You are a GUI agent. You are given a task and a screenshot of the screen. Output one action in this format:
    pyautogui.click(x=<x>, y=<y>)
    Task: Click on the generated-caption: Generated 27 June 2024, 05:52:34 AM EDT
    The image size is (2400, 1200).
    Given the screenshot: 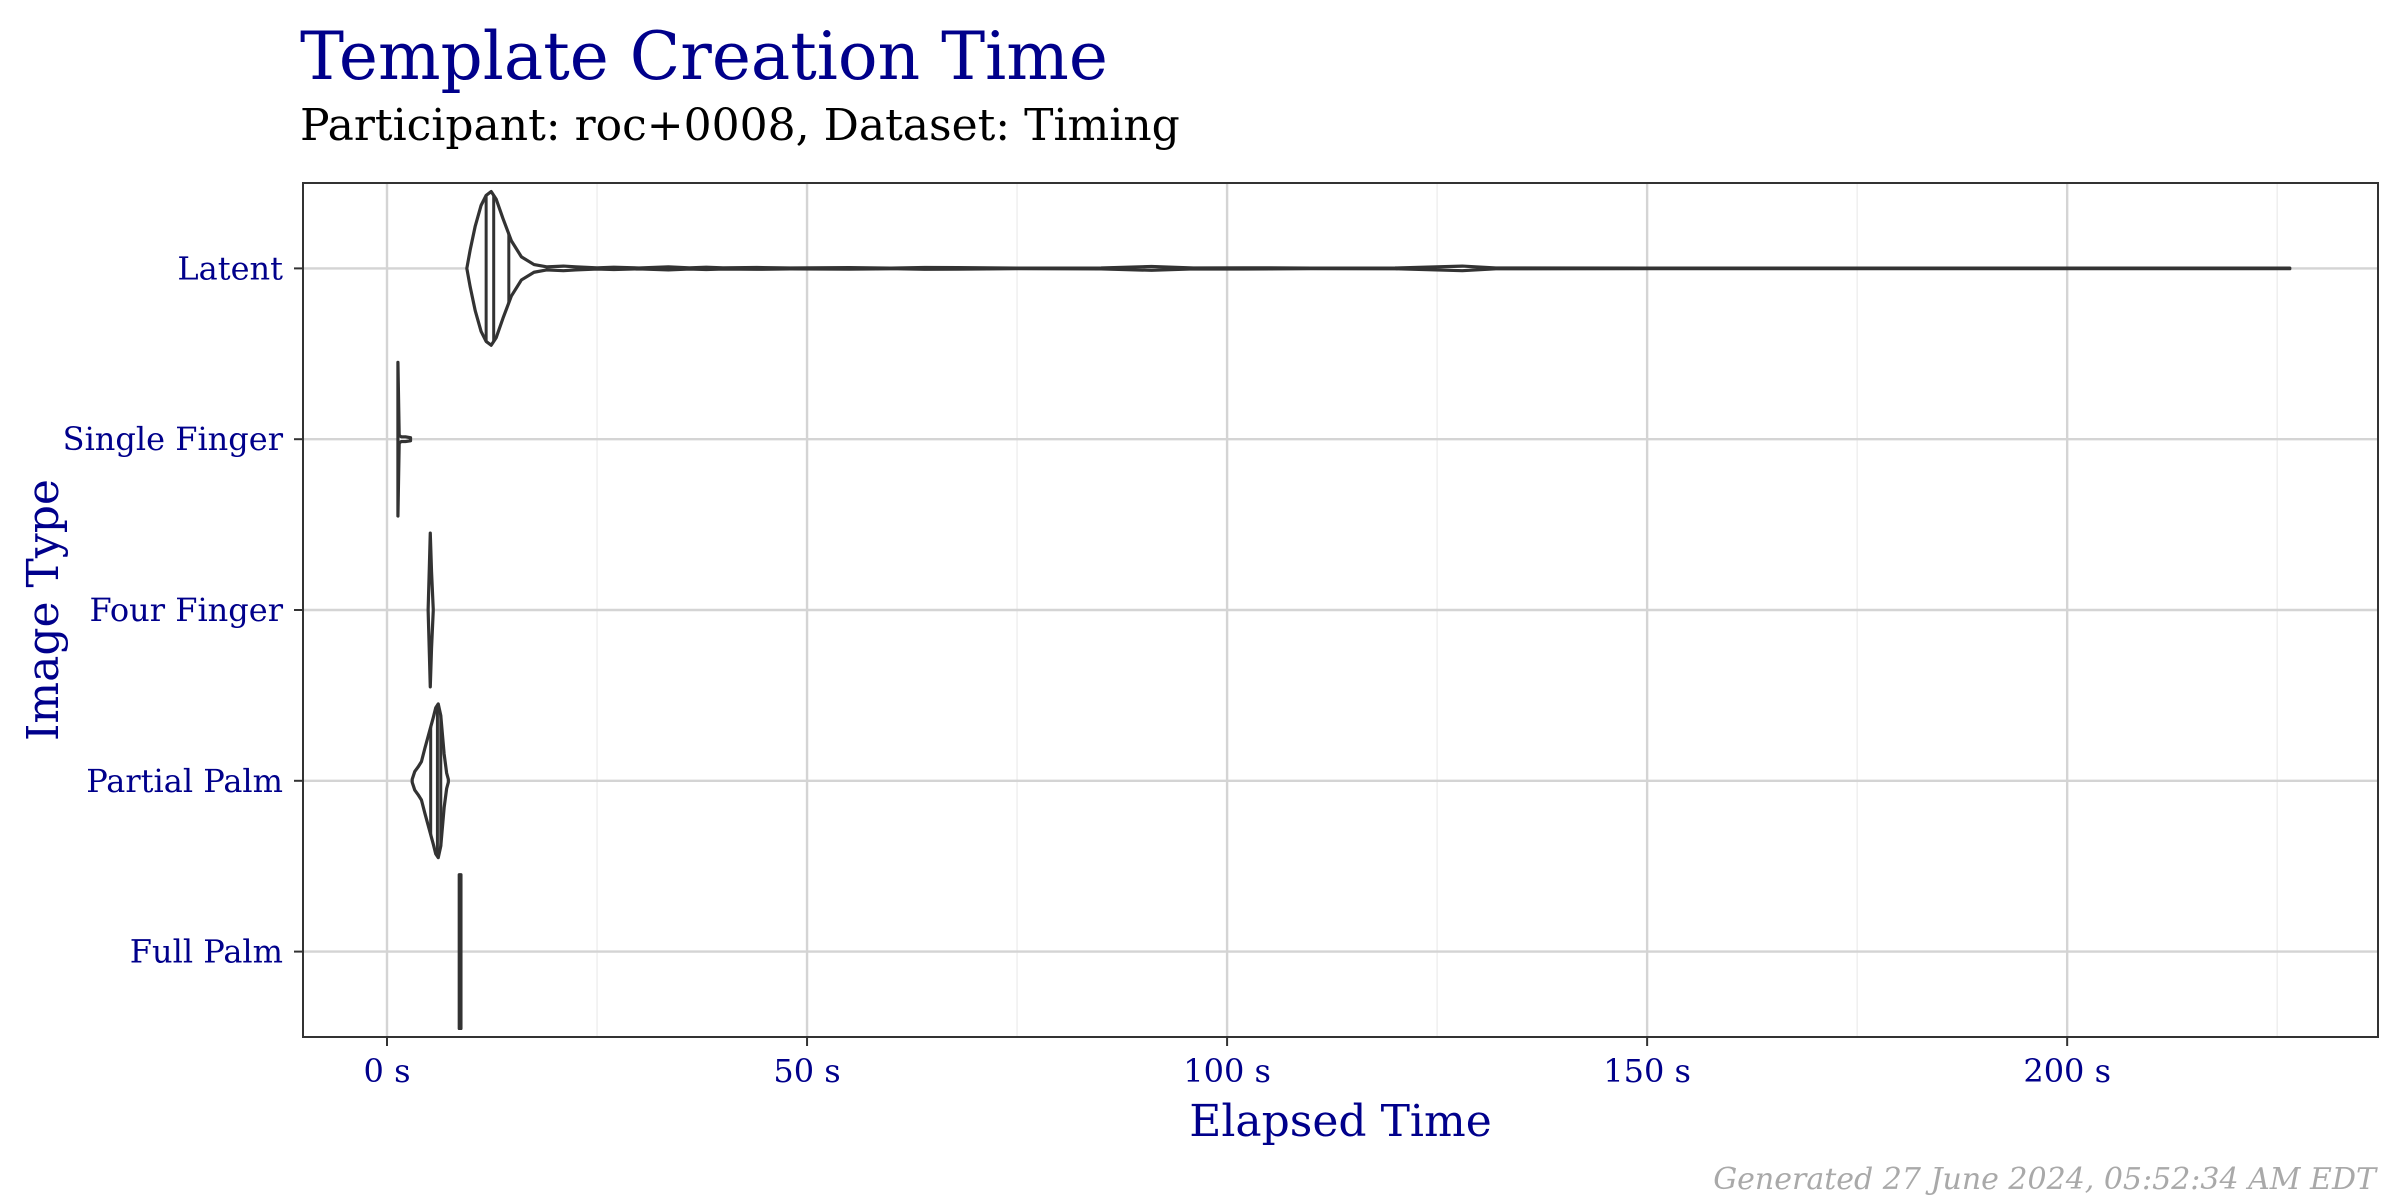 What is the action you would take?
    pyautogui.click(x=2044, y=1179)
    